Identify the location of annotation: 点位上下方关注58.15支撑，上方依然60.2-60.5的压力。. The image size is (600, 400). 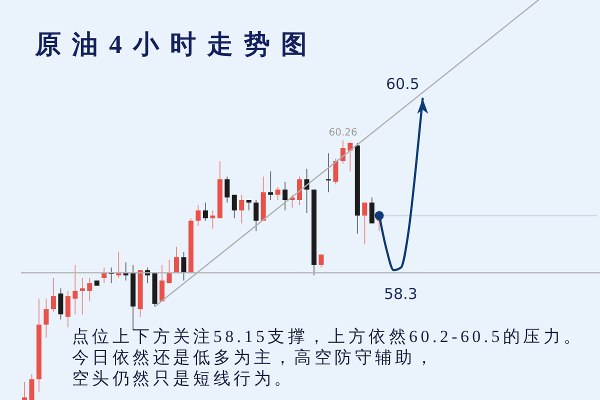
(328, 337).